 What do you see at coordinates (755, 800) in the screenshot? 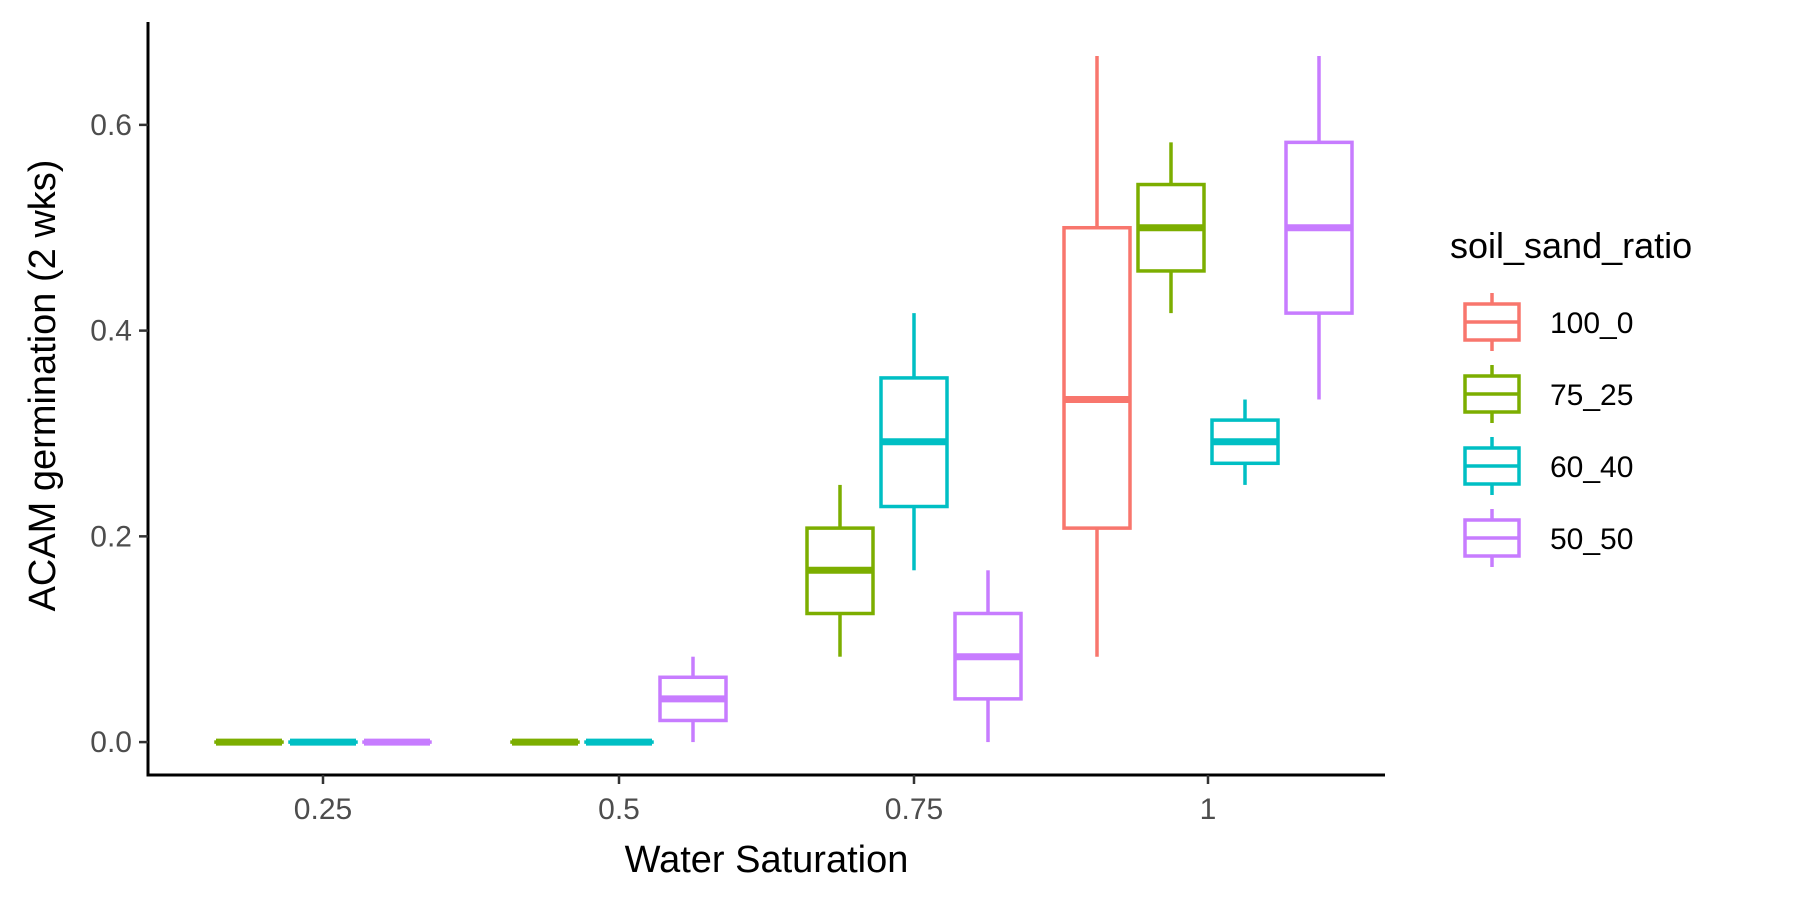
I see `x-ticks: 0.25 0.5 0.75 1` at bounding box center [755, 800].